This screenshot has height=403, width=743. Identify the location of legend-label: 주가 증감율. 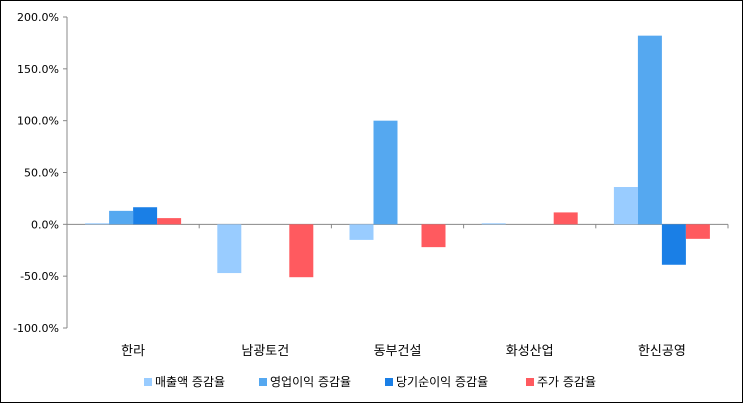
(566, 382).